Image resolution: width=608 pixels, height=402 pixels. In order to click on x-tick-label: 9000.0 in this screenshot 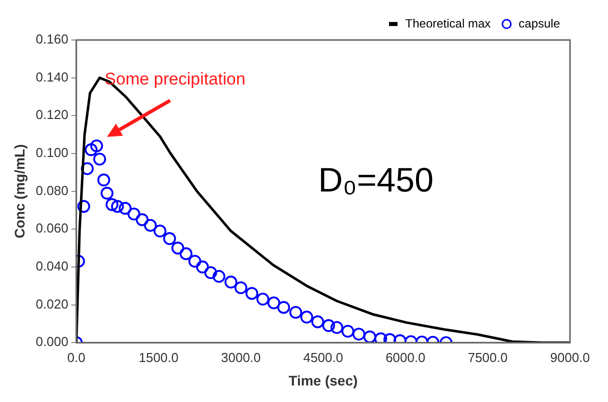, I will do `click(570, 357)`.